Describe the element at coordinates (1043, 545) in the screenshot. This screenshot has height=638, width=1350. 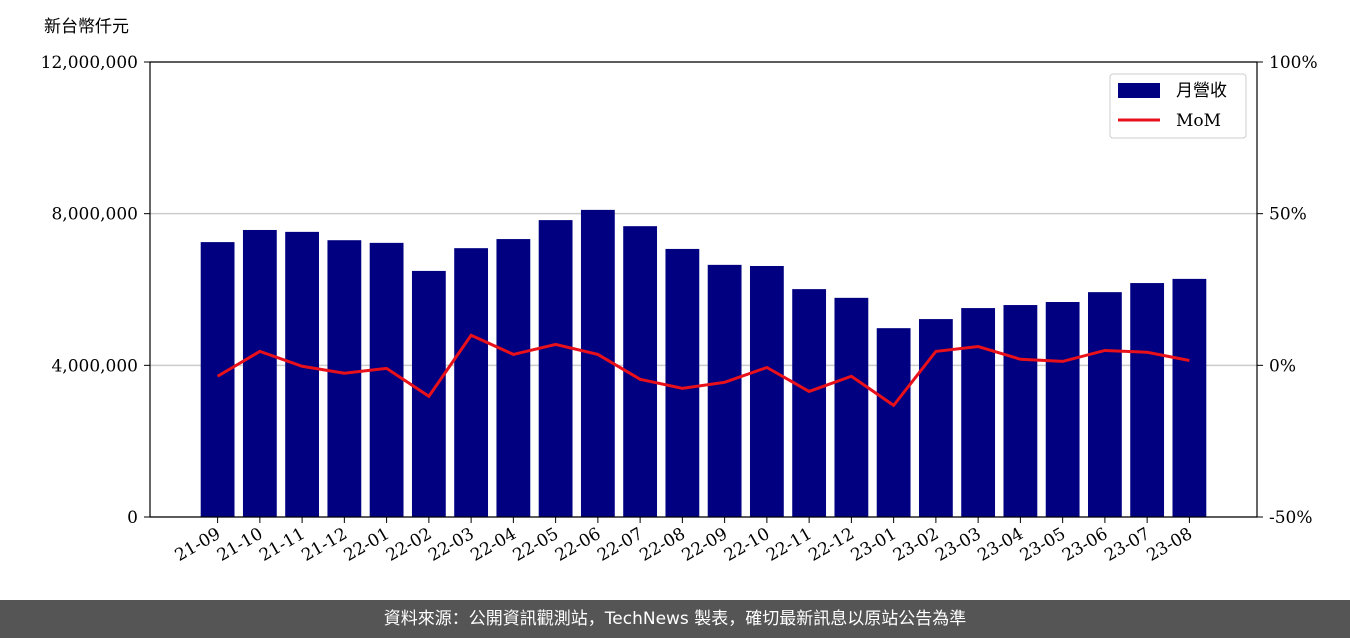
I see `x-tick-label: 23-05` at that location.